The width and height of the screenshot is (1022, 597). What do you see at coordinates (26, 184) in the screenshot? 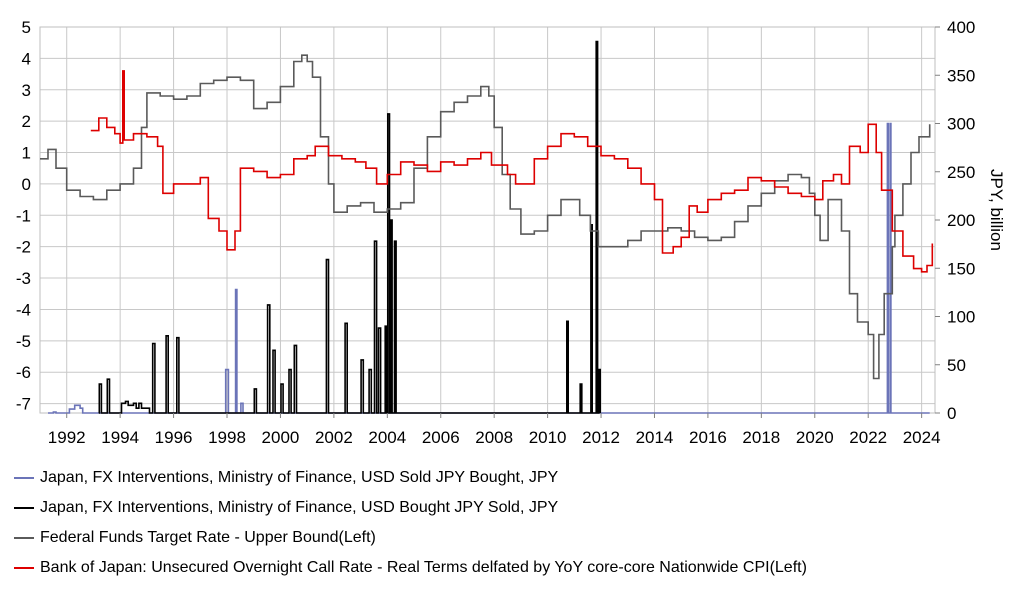
I see `left-tick-label: 0` at bounding box center [26, 184].